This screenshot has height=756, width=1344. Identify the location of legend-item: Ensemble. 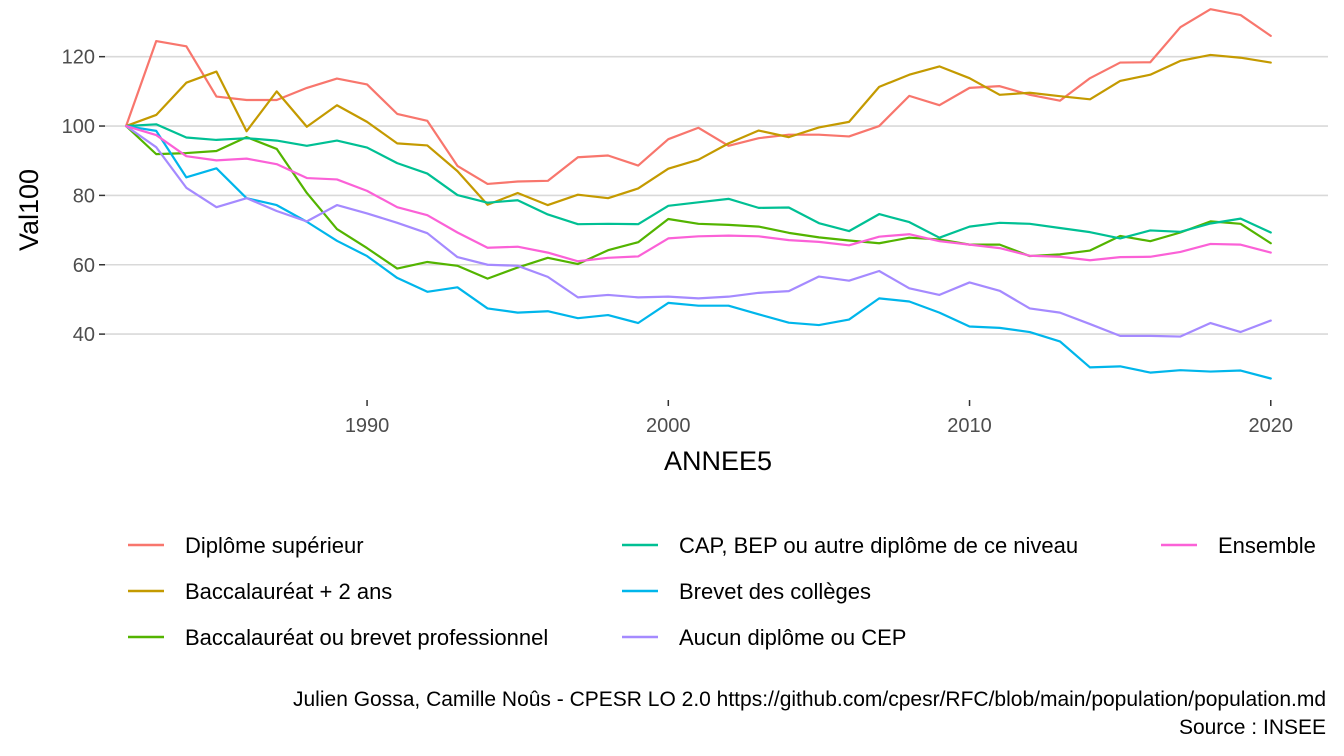
(1238, 545).